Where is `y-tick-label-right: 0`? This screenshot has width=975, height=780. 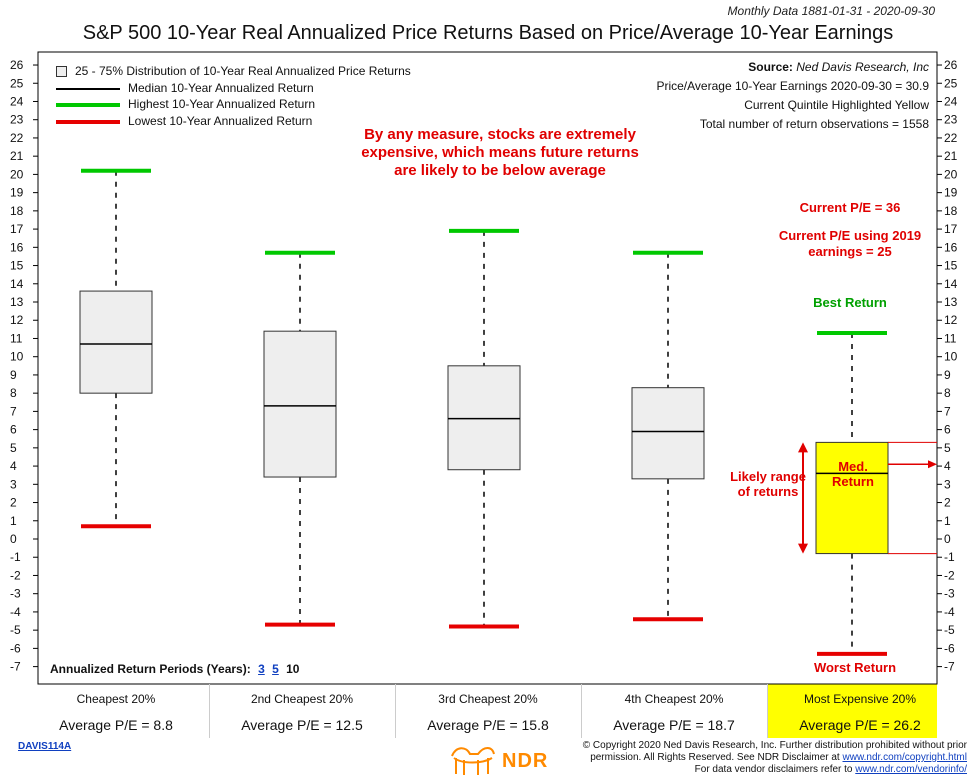 y-tick-label-right: 0 is located at coordinates (947, 539).